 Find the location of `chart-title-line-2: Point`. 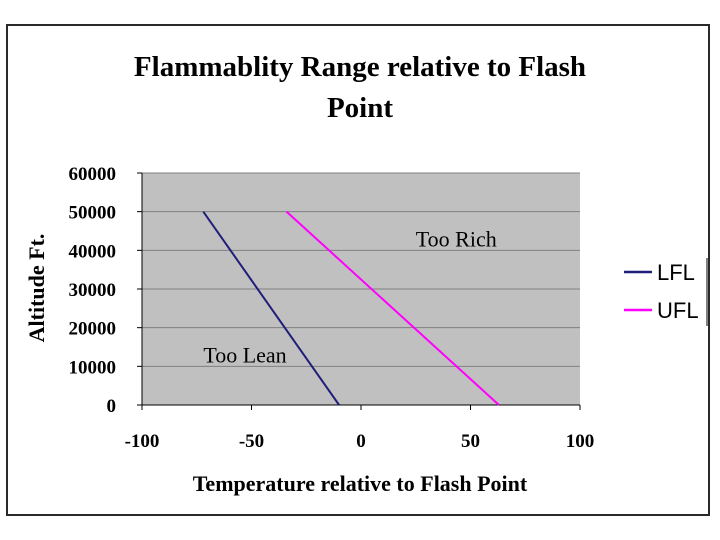

chart-title-line-2: Point is located at coordinates (360, 108).